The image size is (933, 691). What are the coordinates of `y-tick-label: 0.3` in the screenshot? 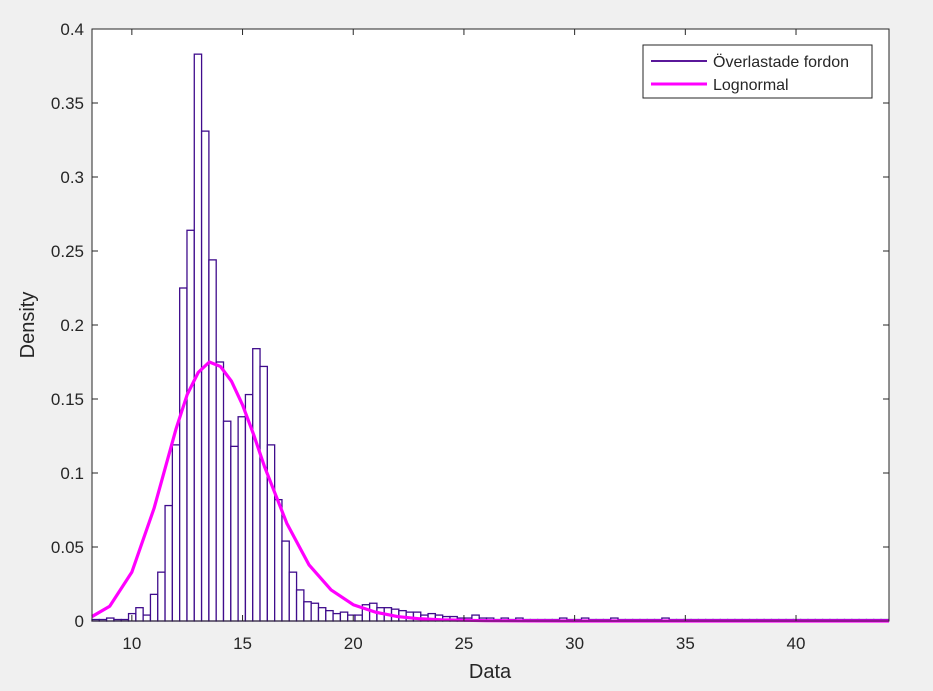 It's located at (72, 177).